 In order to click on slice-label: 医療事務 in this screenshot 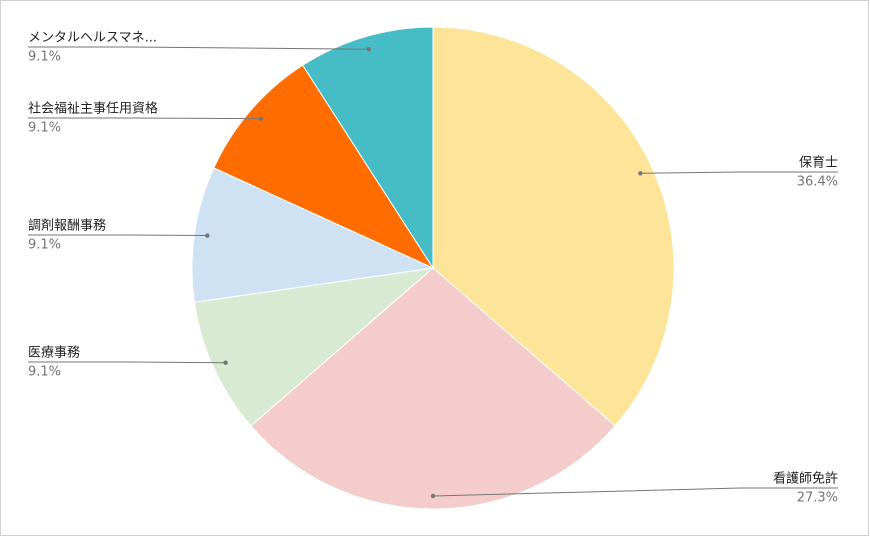, I will do `click(54, 353)`.